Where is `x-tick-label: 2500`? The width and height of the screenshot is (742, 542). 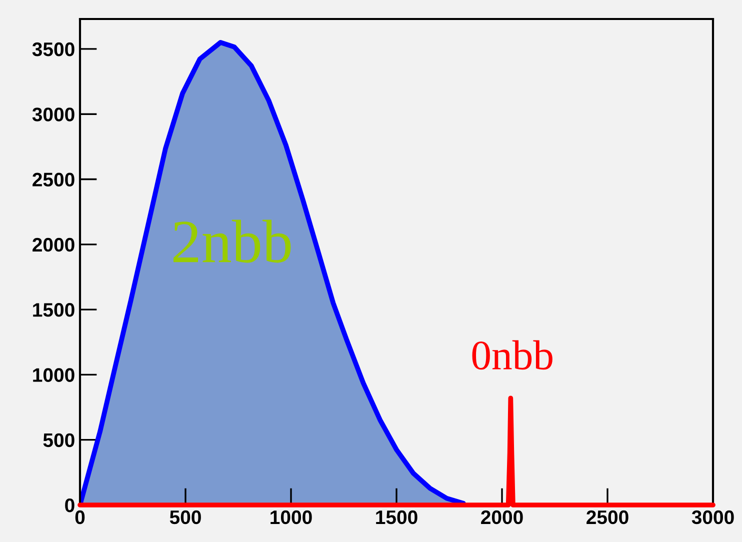 x-tick-label: 2500 is located at coordinates (607, 517).